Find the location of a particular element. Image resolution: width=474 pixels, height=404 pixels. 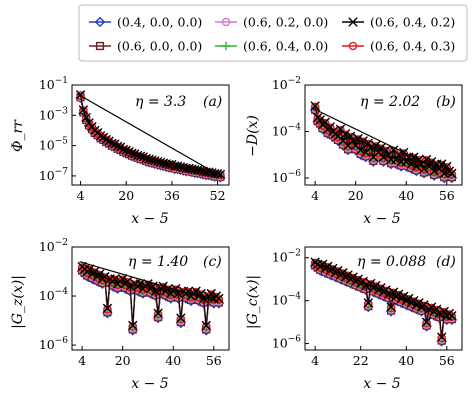

legend-marker-x is located at coordinates (353, 22).